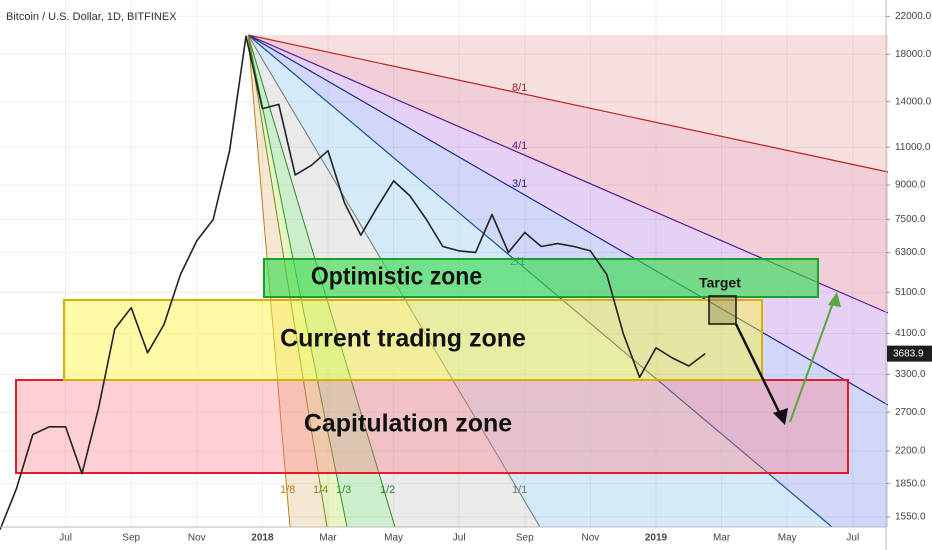 The image size is (932, 550). Describe the element at coordinates (910, 517) in the screenshot. I see `y-tick-label: 1550.0` at that location.